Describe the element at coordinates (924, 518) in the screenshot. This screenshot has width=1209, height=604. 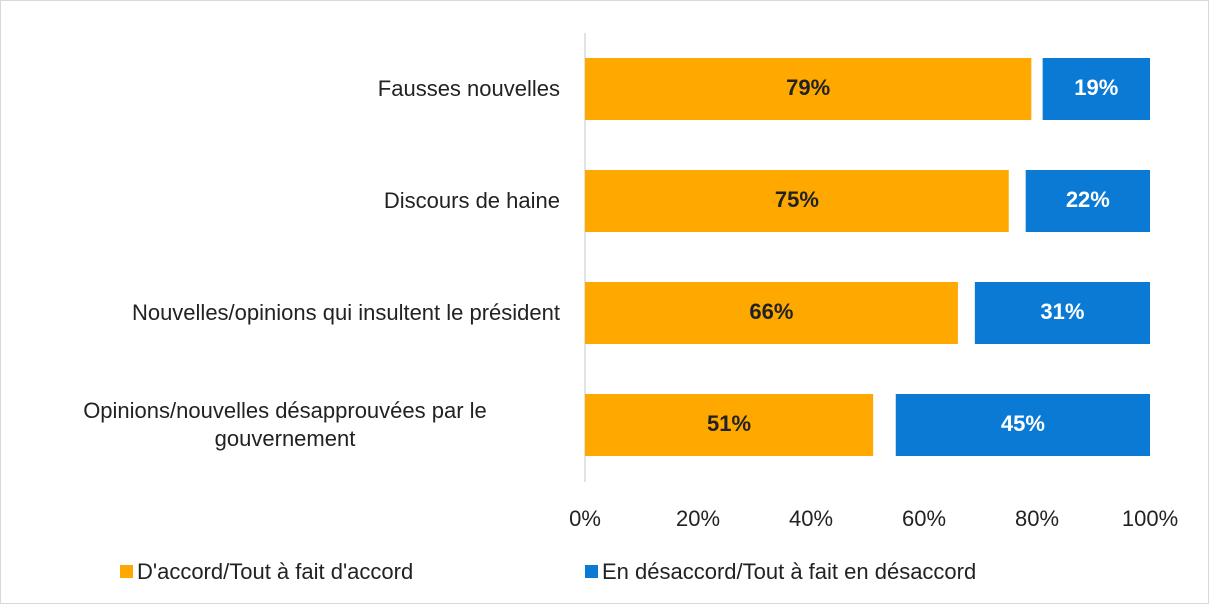
I see `x-tick-label: 60%` at that location.